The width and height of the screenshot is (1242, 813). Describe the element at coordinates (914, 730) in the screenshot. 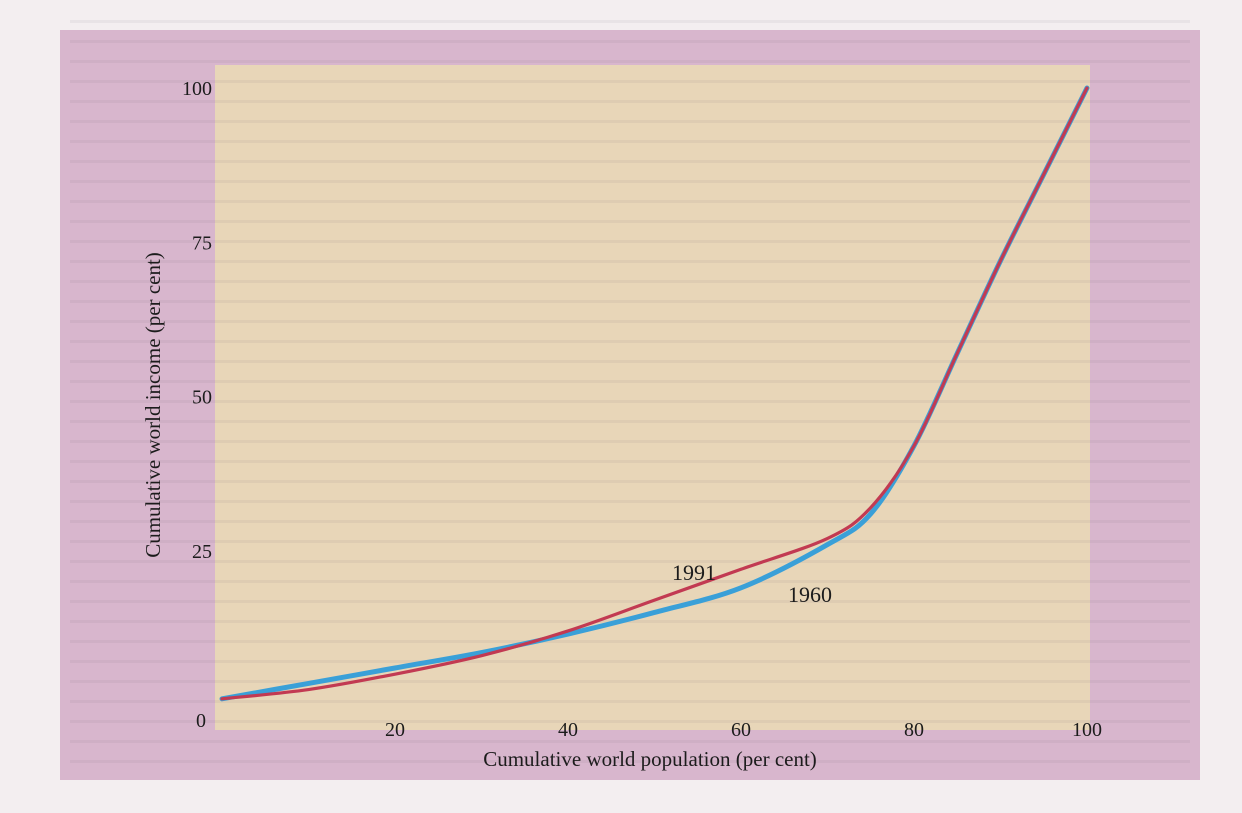

I see `x-tick-label: 80` at that location.